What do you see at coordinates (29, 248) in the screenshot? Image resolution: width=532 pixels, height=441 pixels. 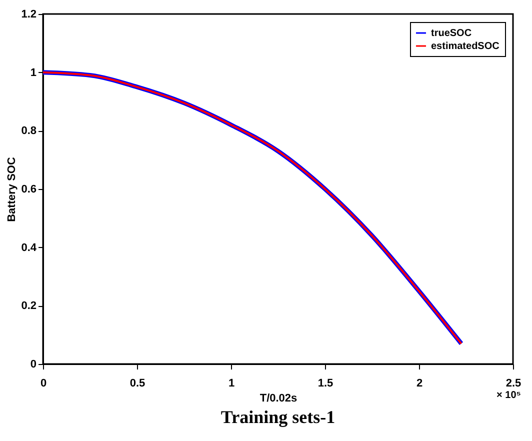 I see `y-tick-label: 0.4` at bounding box center [29, 248].